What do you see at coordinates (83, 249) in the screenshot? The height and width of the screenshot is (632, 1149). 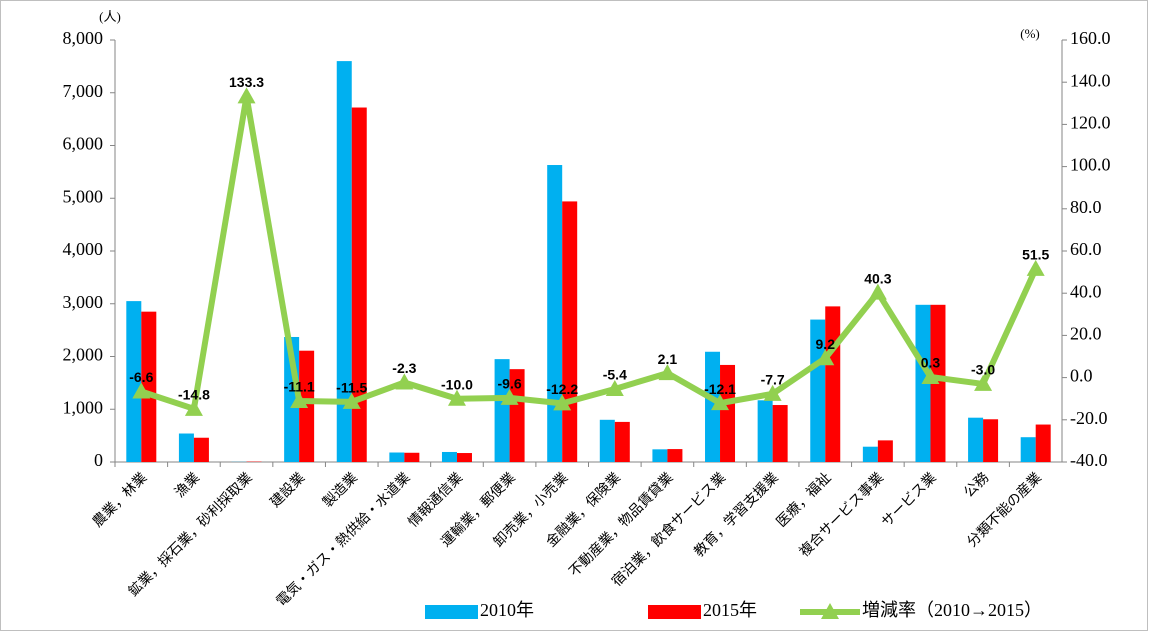 I see `y-tick-label: 4,000` at bounding box center [83, 249].